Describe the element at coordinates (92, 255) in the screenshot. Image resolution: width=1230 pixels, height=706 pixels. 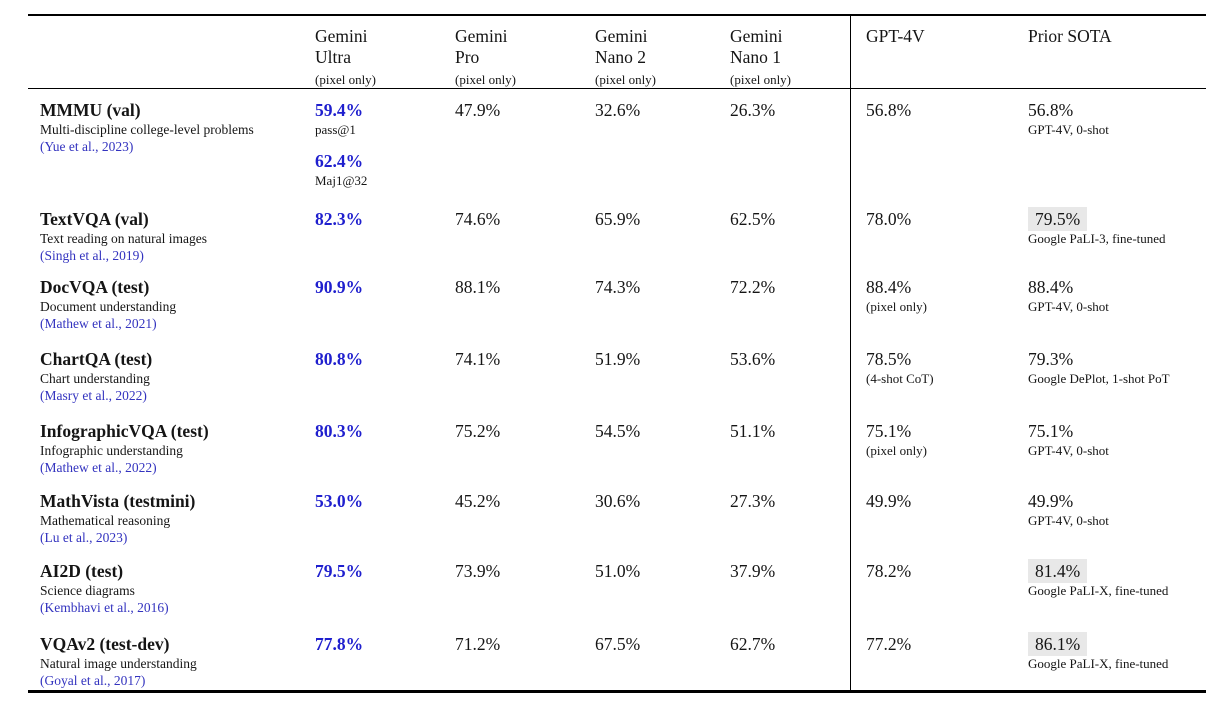
I see `citation-link: (Singh et al., 2019)` at that location.